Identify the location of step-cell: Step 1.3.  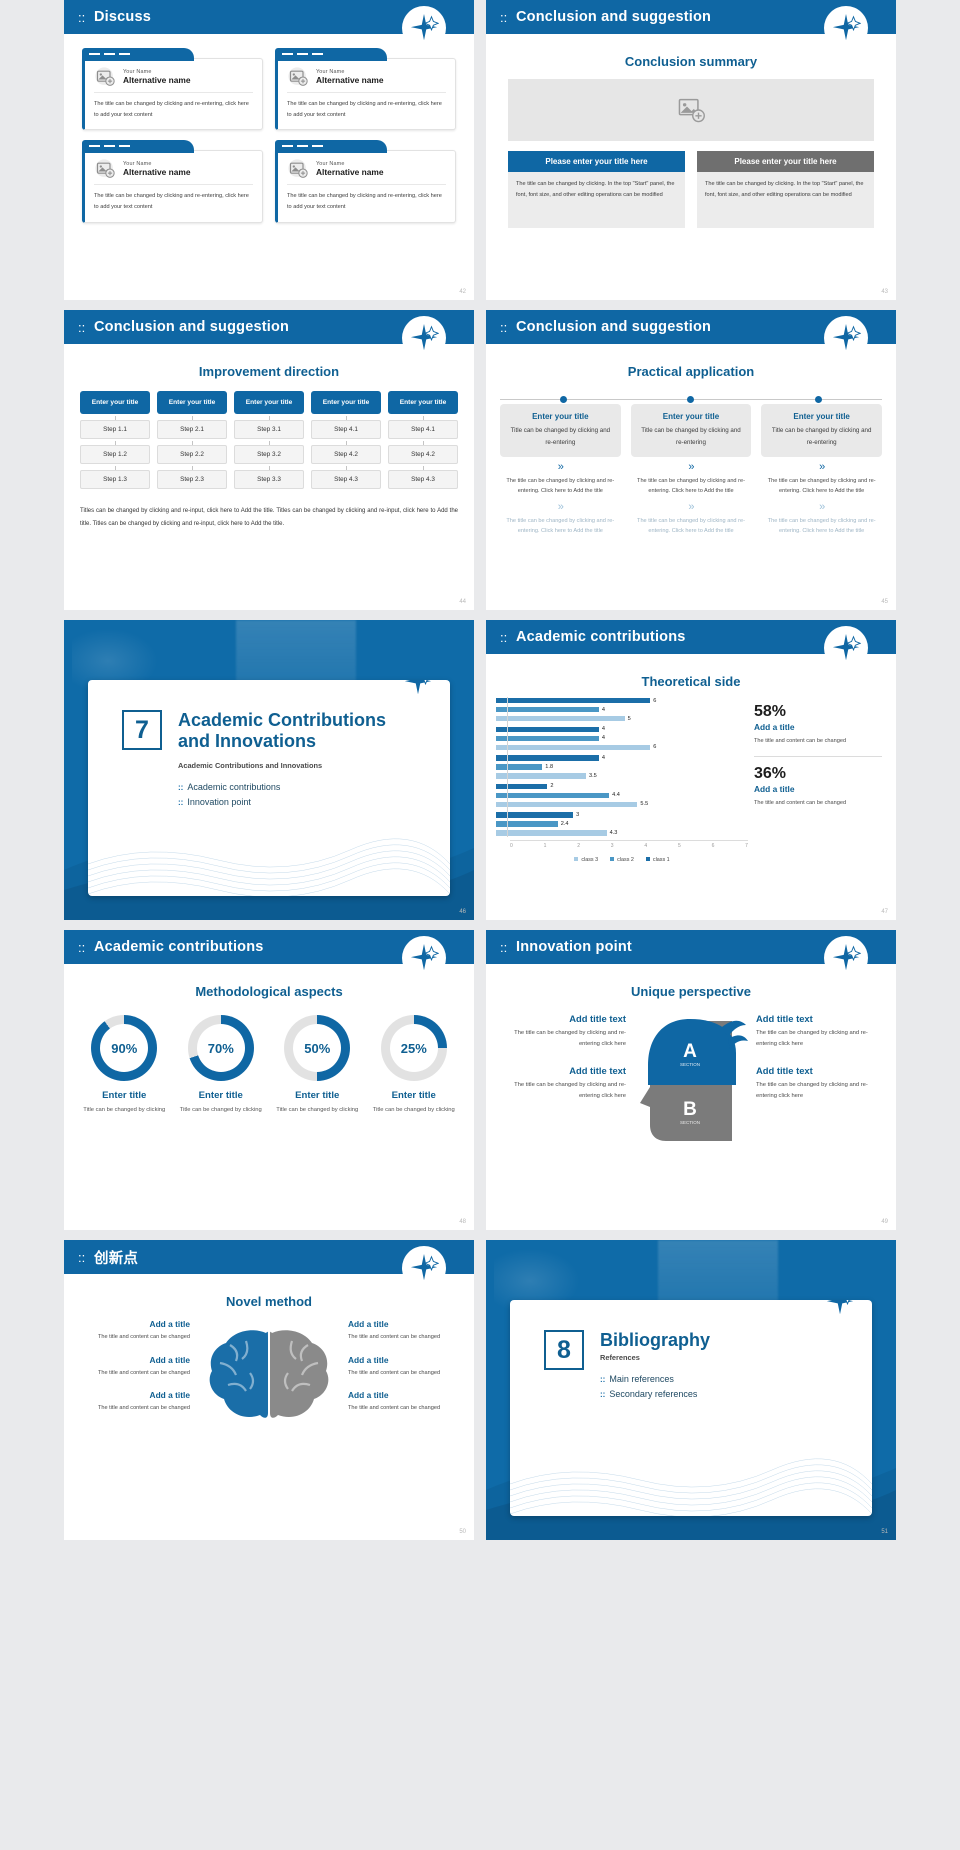
(115, 477).